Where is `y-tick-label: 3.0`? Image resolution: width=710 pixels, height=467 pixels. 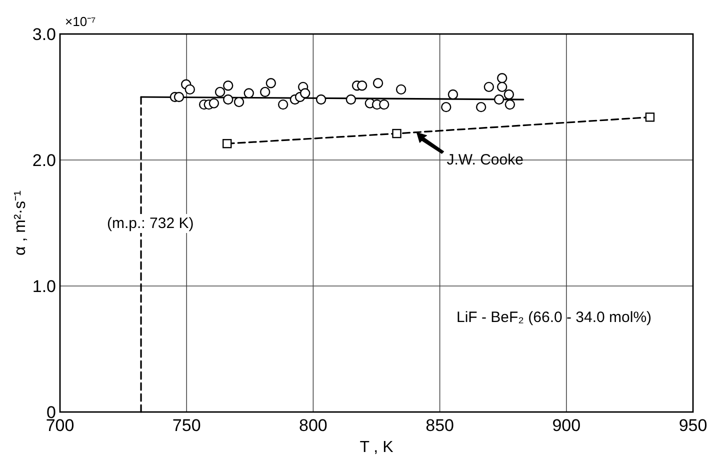
y-tick-label: 3.0 is located at coordinates (44, 34).